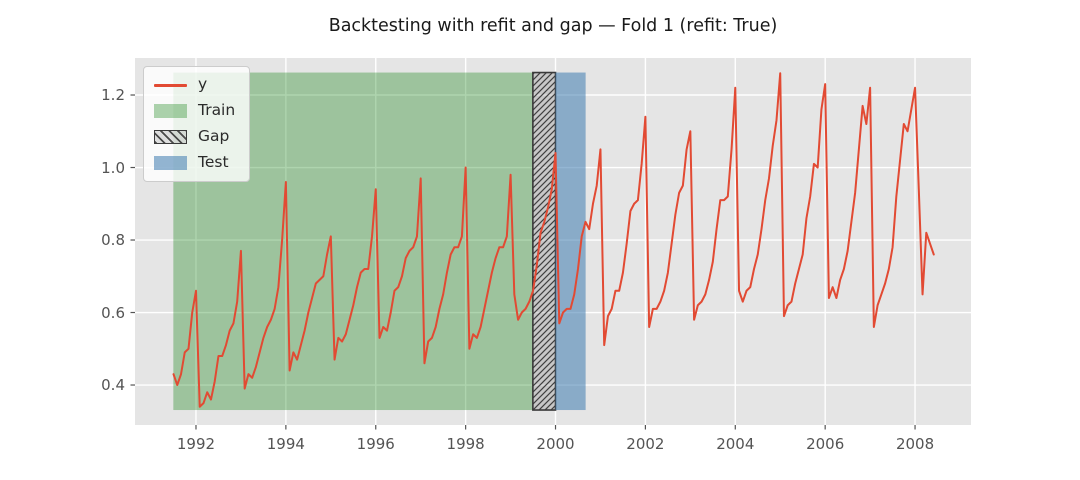  Describe the element at coordinates (217, 110) in the screenshot. I see `legend-label: Train` at that location.